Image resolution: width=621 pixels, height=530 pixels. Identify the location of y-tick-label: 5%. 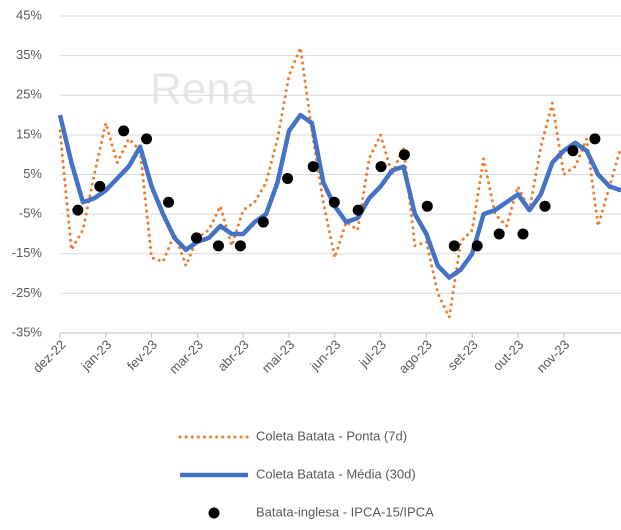
(32, 173).